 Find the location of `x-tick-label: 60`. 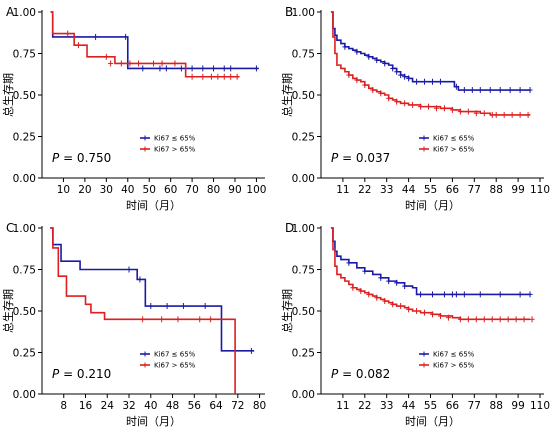

x-tick-label: 60 is located at coordinates (170, 190).